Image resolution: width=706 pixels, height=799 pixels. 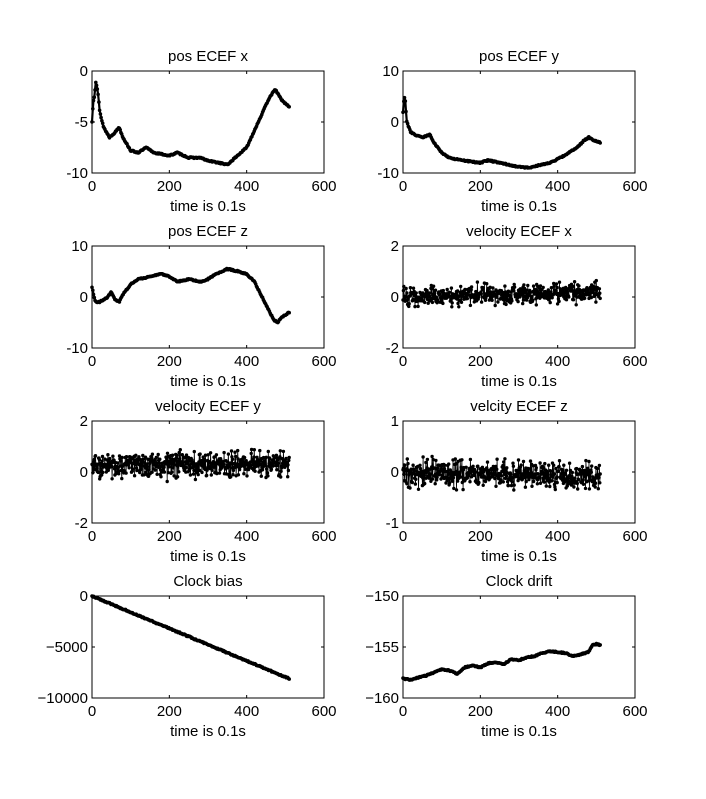 I want to click on y-tick-label: -10, so click(x=388, y=173).